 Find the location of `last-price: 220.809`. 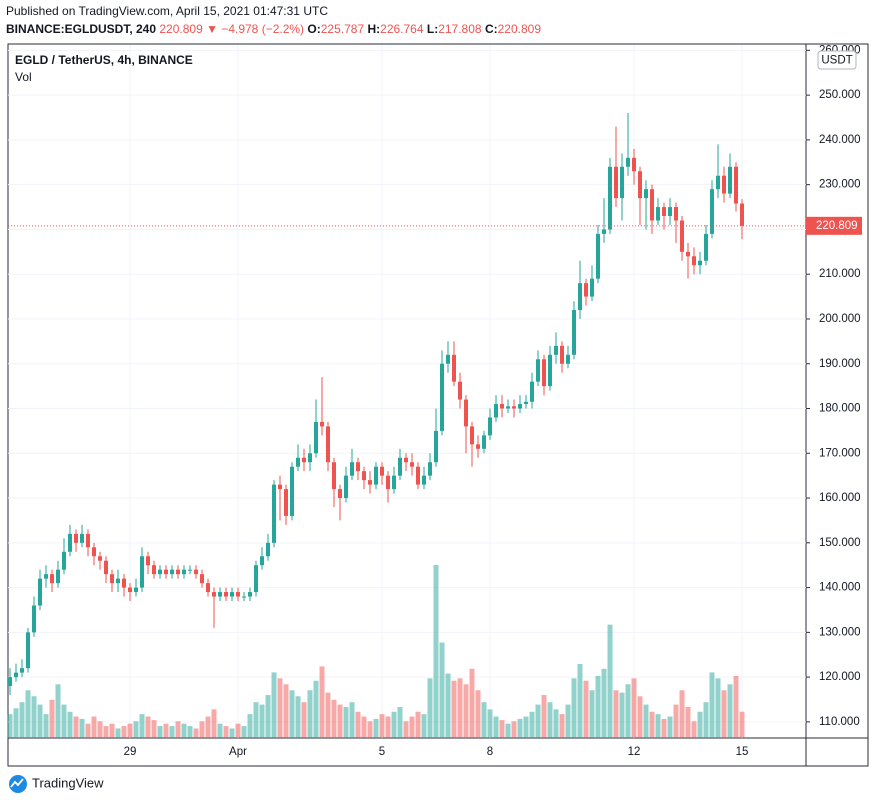

last-price: 220.809 is located at coordinates (181, 29).